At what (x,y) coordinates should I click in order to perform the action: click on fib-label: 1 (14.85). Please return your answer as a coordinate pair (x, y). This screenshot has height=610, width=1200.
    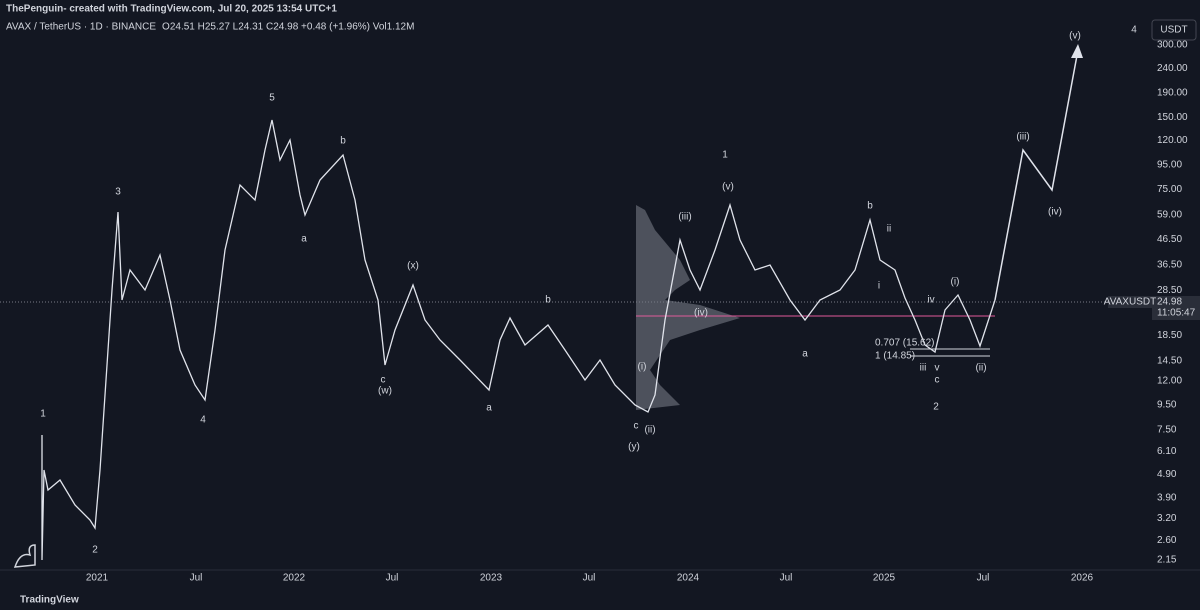
    Looking at the image, I should click on (895, 356).